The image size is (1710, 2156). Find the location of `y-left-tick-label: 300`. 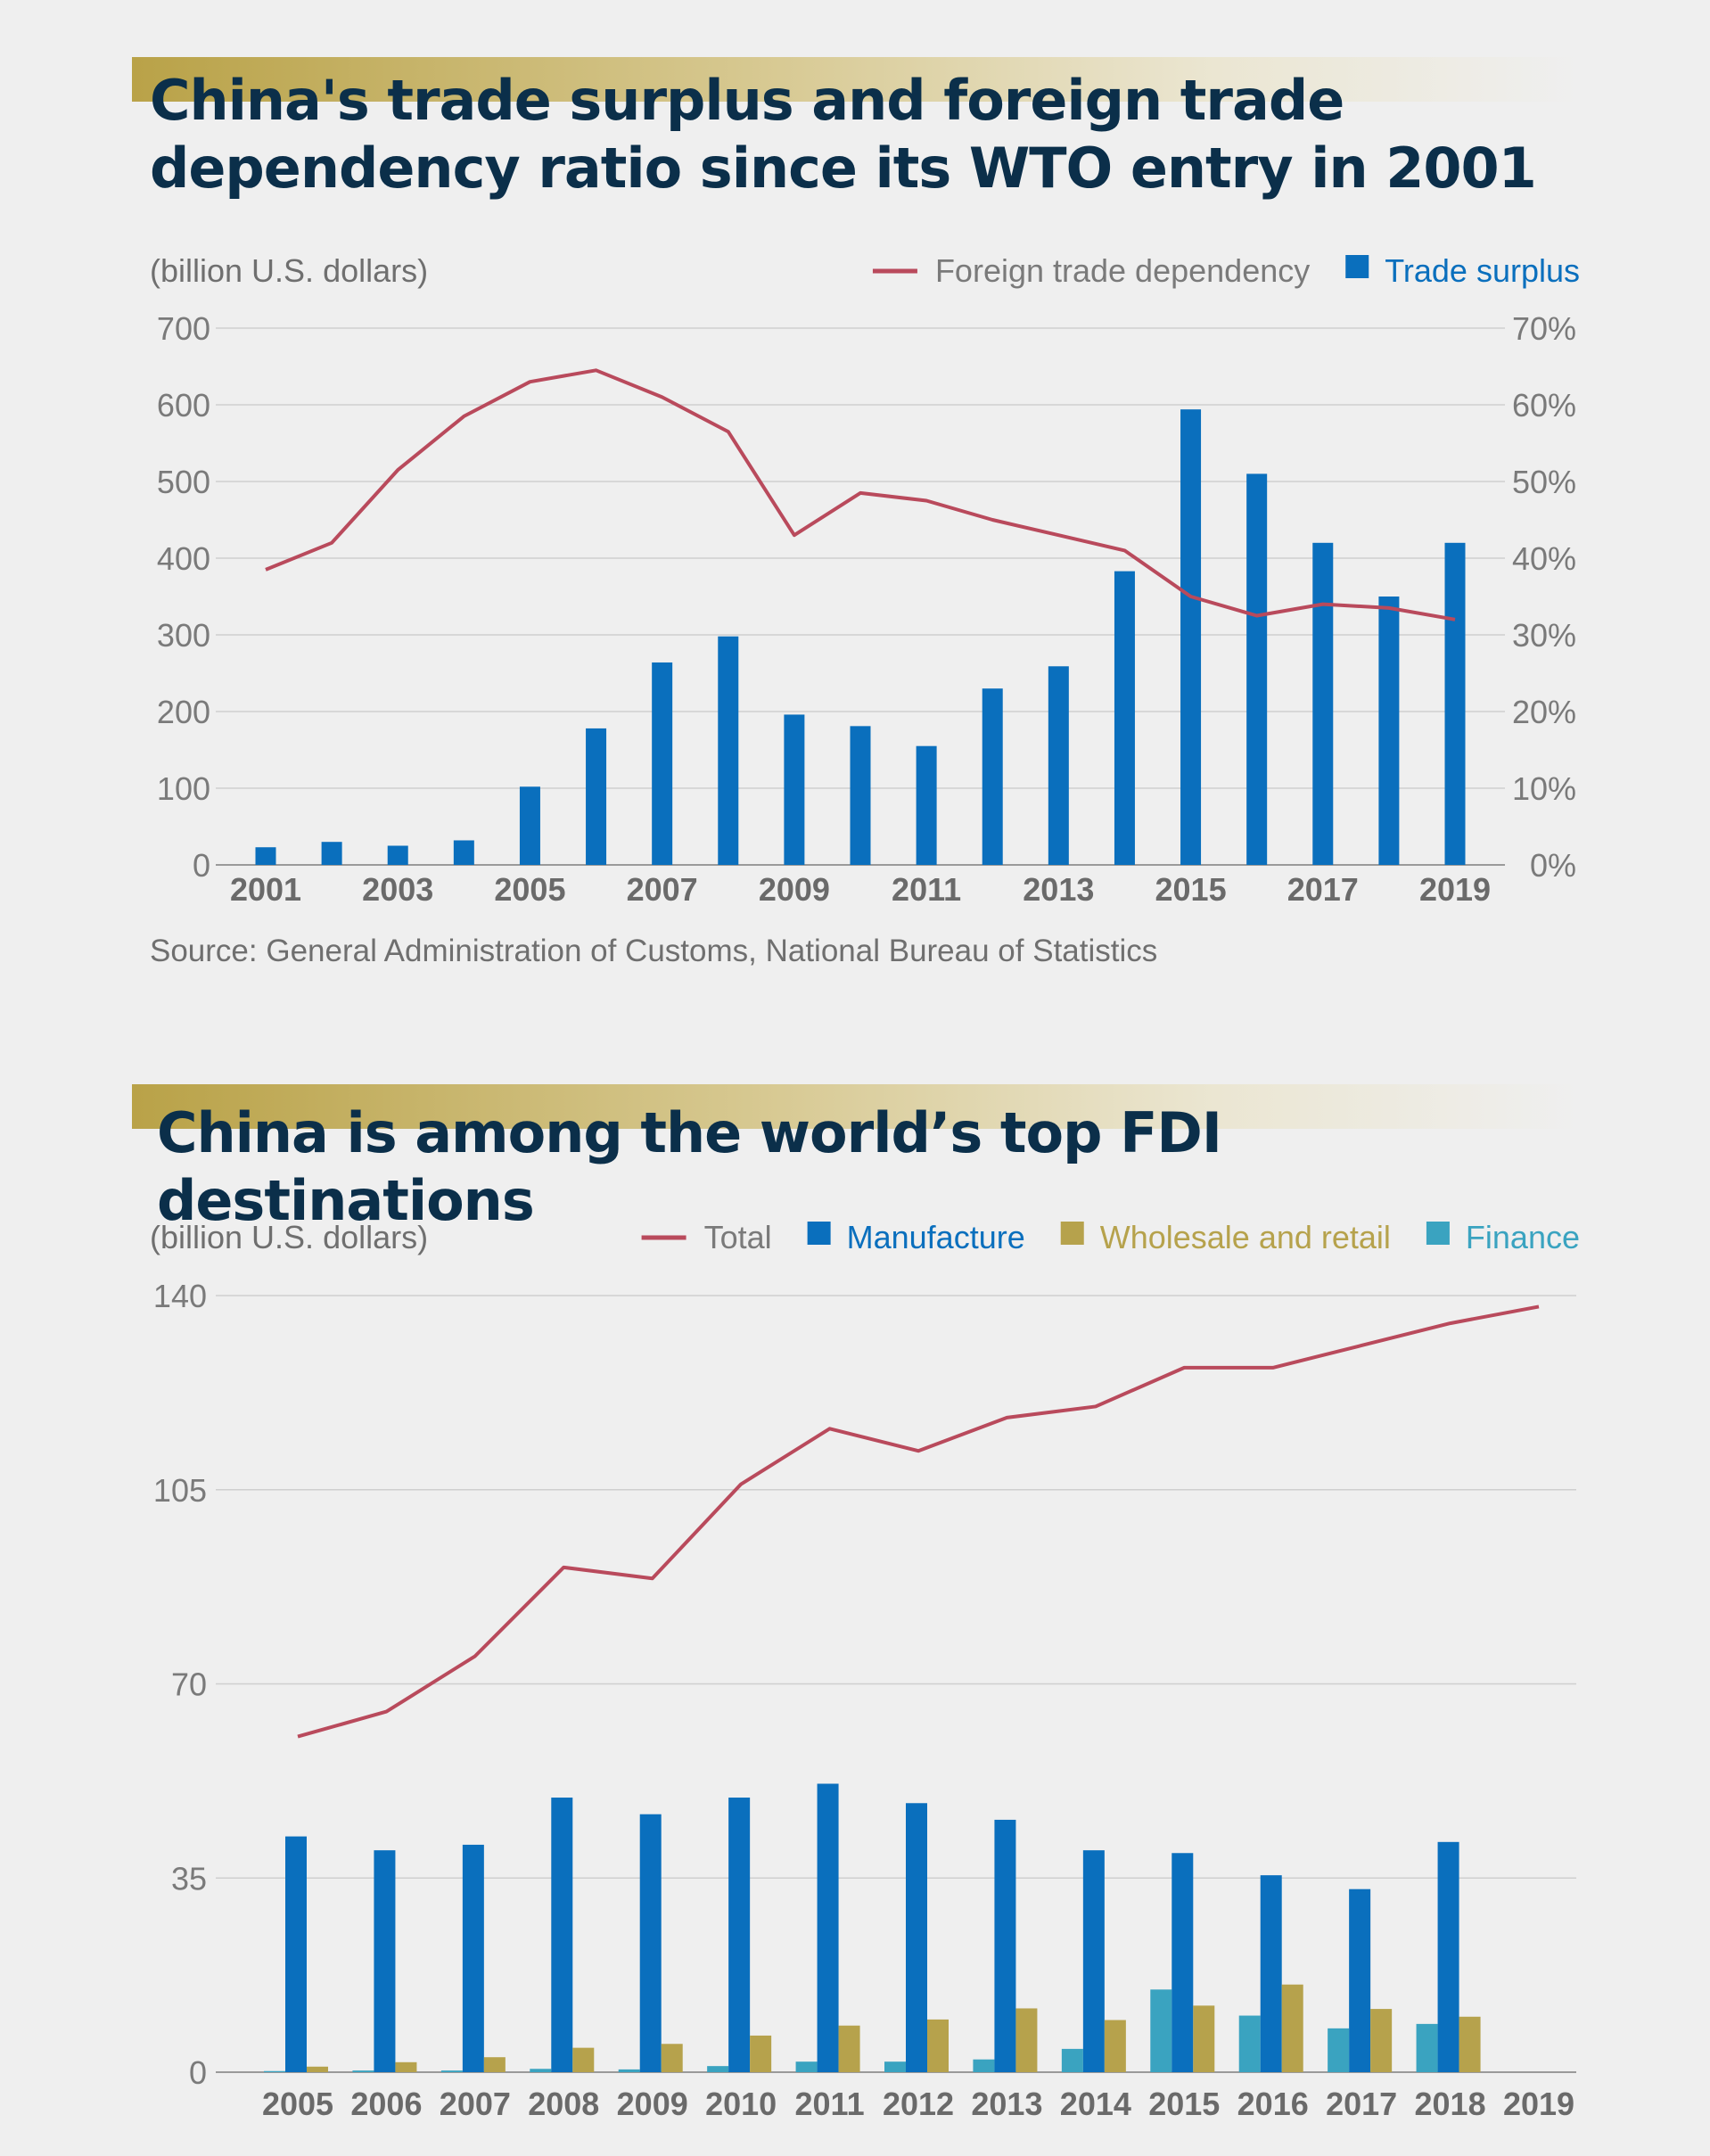

y-left-tick-label: 300 is located at coordinates (184, 635).